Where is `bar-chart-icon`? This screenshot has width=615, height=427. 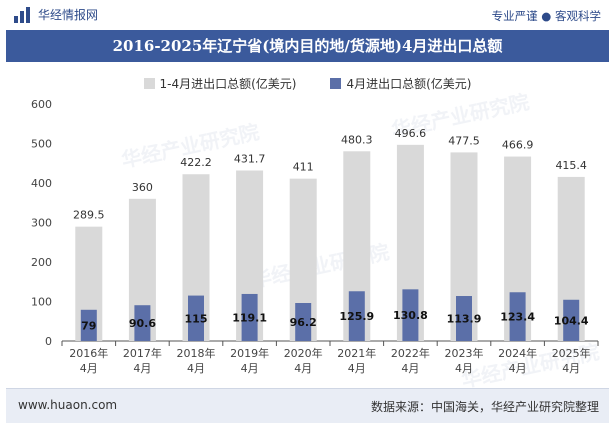
bar-chart-icon is located at coordinates (23, 14).